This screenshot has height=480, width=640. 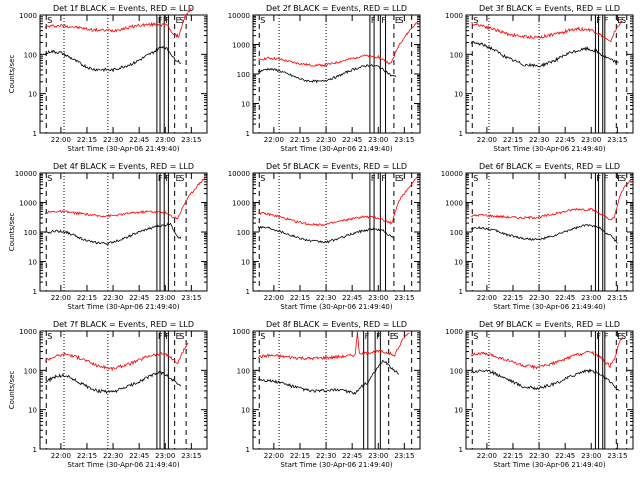 I want to click on panel-title: Det 4f BLACK = Events, RED = LLD, so click(x=123, y=166).